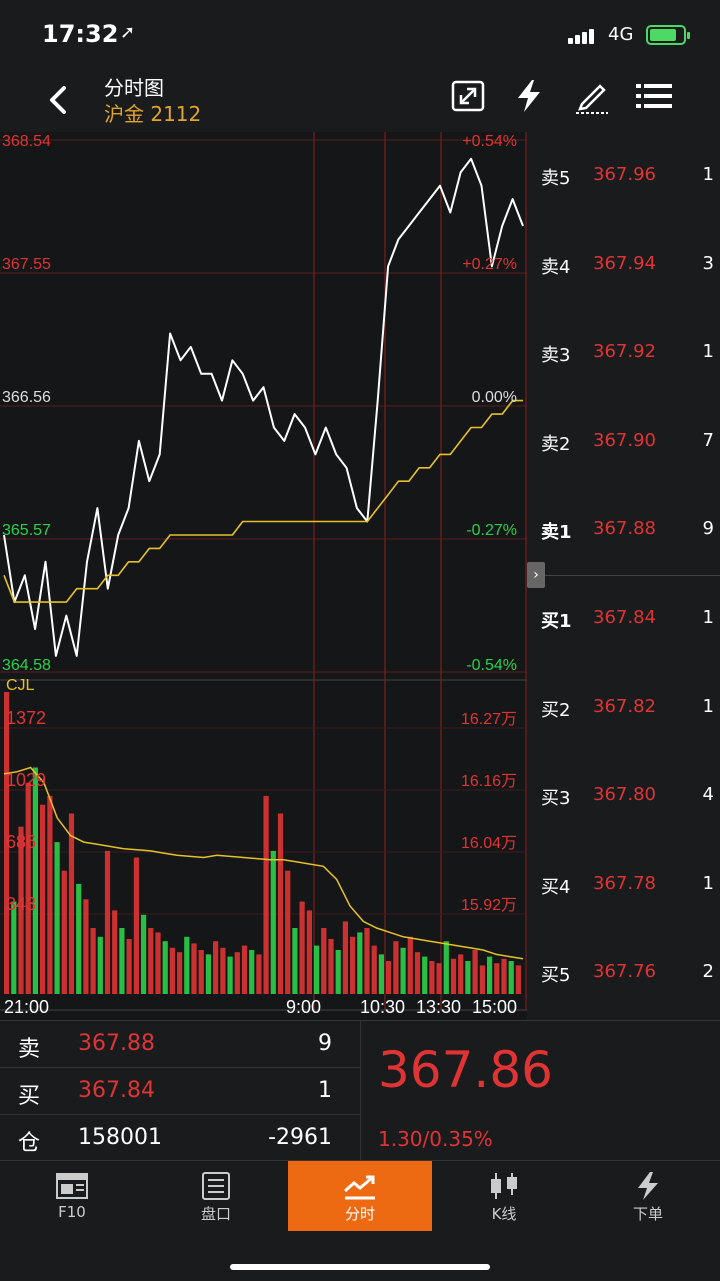 The width and height of the screenshot is (720, 1281). Describe the element at coordinates (360, 35) in the screenshot. I see `status-bar: 17:32 ➚ 4G` at that location.